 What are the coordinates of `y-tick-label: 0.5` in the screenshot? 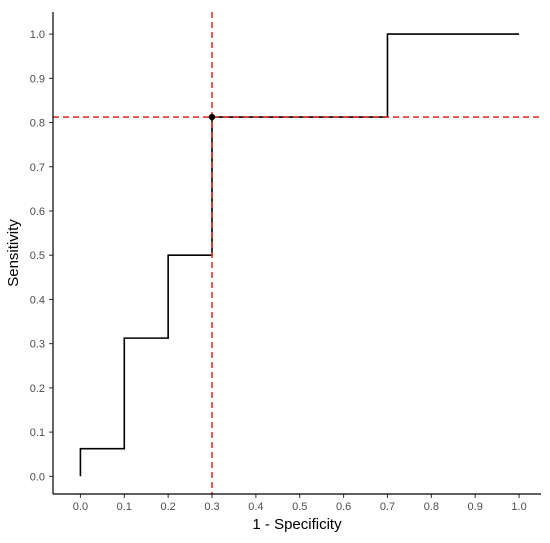 It's located at (37, 256).